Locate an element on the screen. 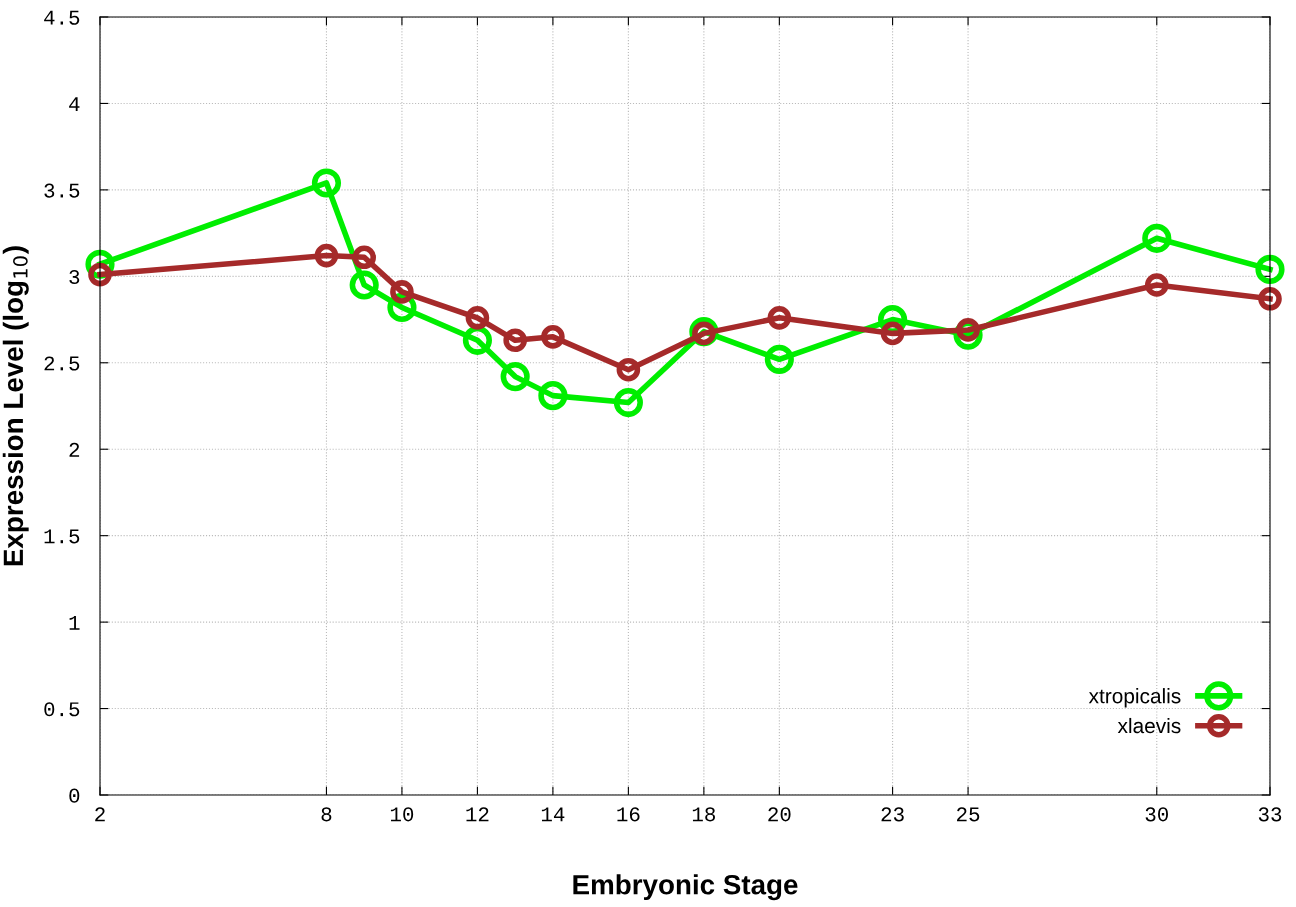 The image size is (1296, 907). x-axis-title: Embryonic Stage is located at coordinates (685, 887).